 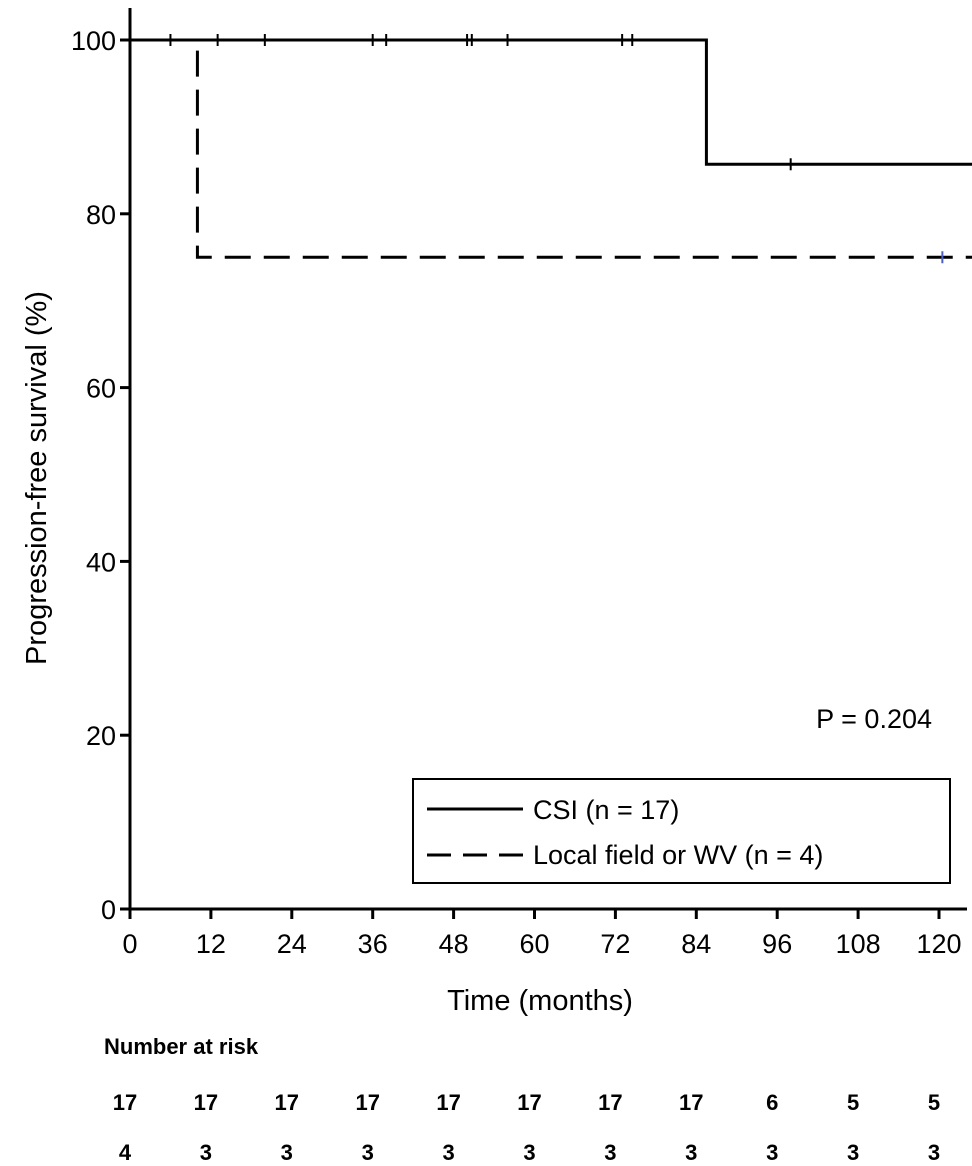 What do you see at coordinates (125, 1152) in the screenshot?
I see `risk-cell: 4` at bounding box center [125, 1152].